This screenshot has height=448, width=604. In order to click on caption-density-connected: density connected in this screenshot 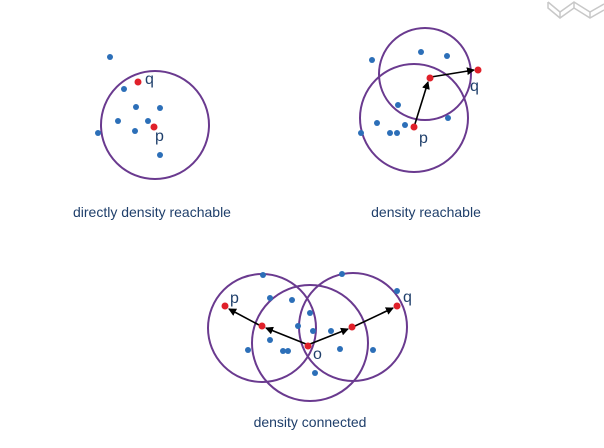, I will do `click(310, 422)`.